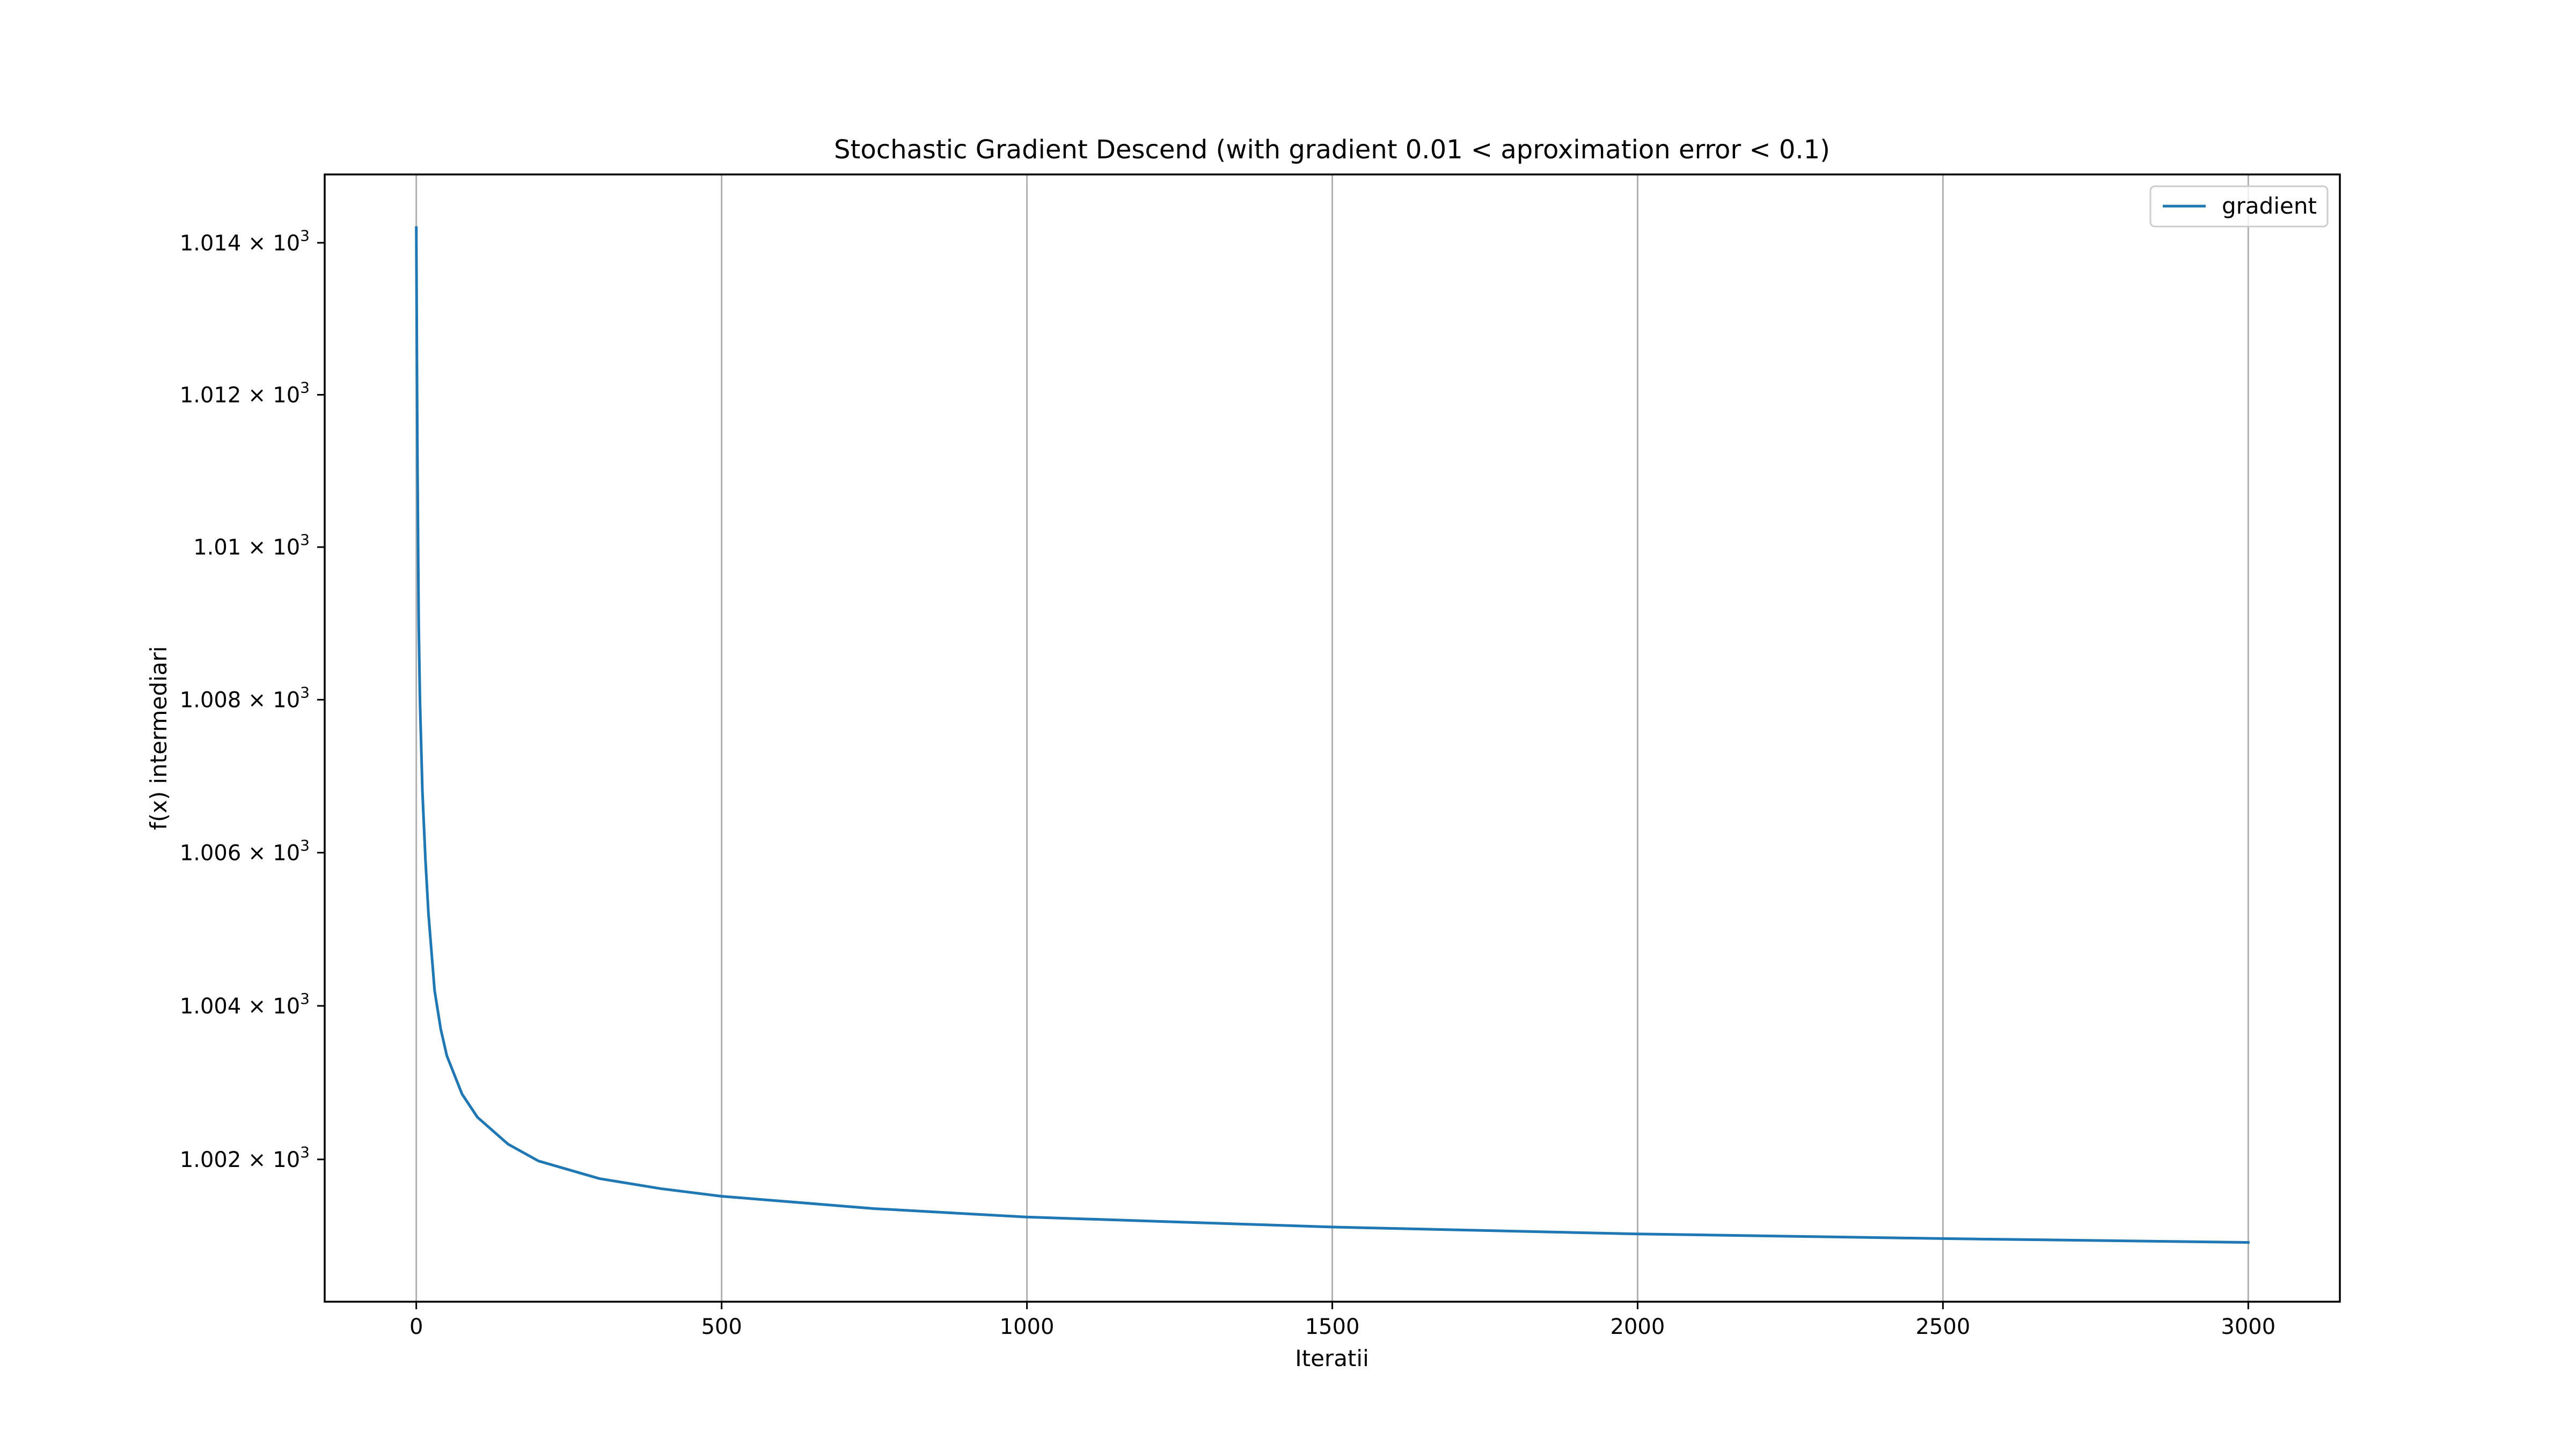  Describe the element at coordinates (1332, 1327) in the screenshot. I see `x-tick-label: 1500` at that location.